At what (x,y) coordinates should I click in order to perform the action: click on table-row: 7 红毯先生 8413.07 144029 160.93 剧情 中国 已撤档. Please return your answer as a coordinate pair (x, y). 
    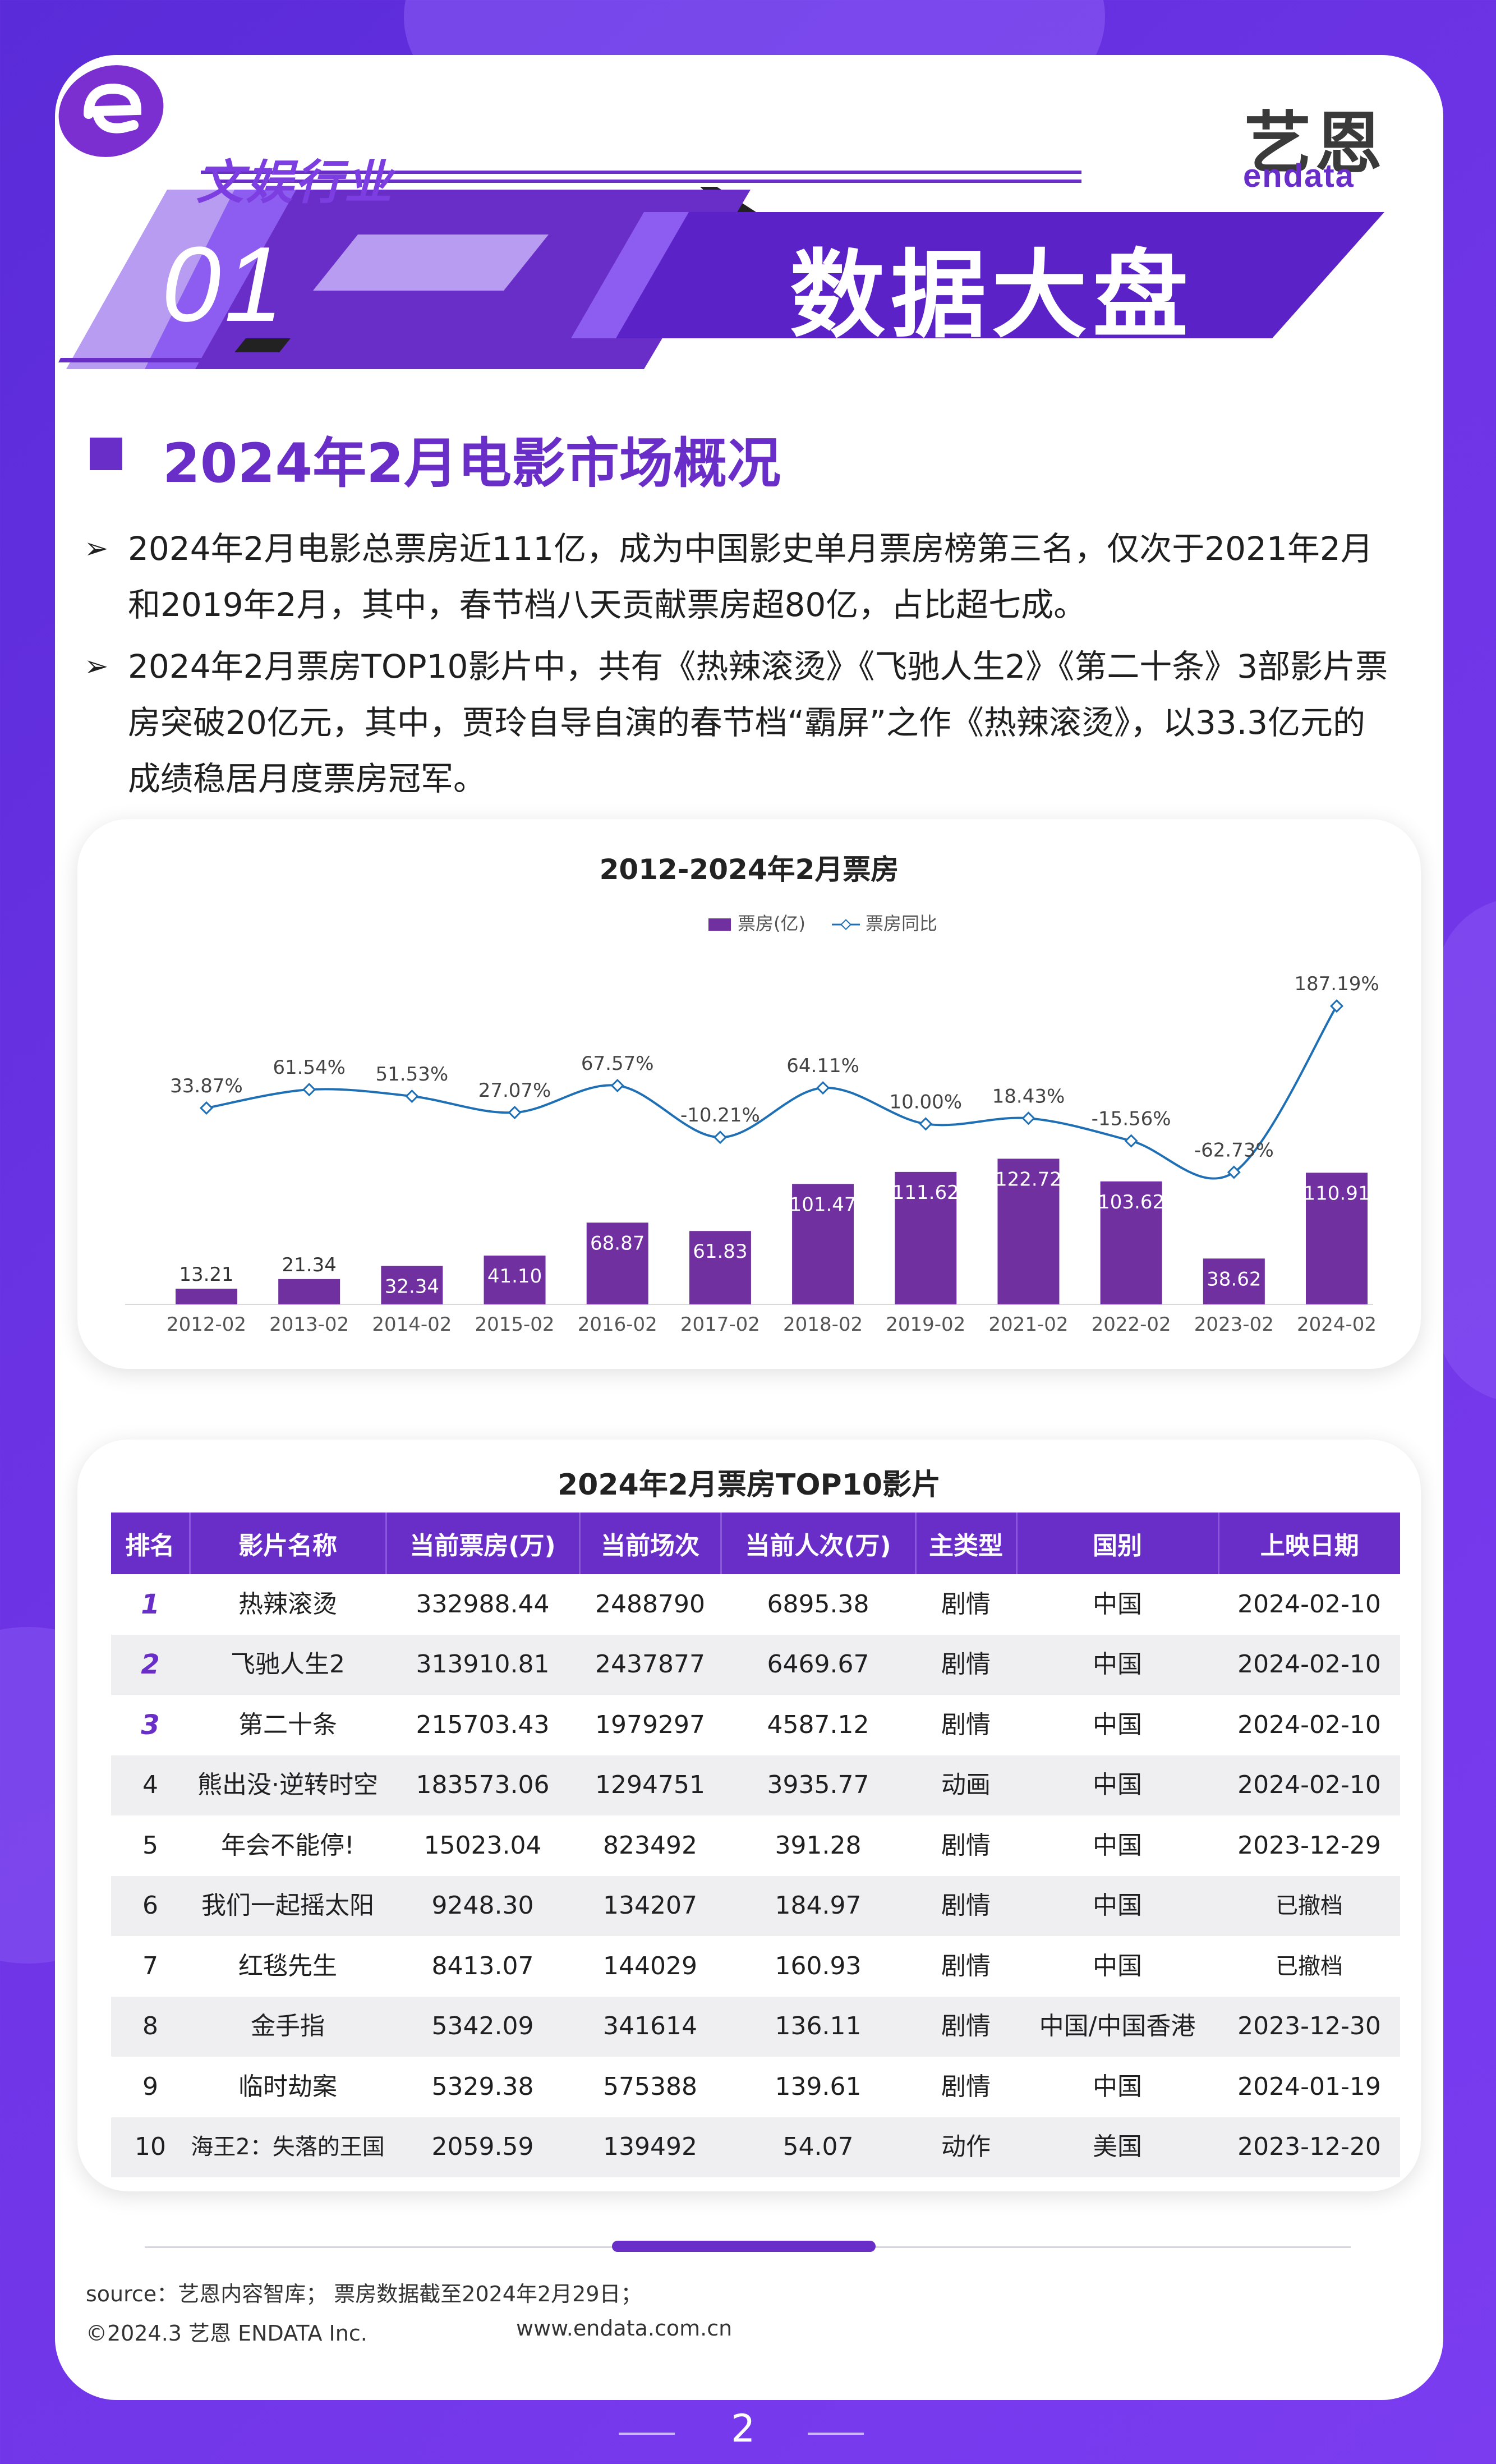
    Looking at the image, I should click on (756, 1967).